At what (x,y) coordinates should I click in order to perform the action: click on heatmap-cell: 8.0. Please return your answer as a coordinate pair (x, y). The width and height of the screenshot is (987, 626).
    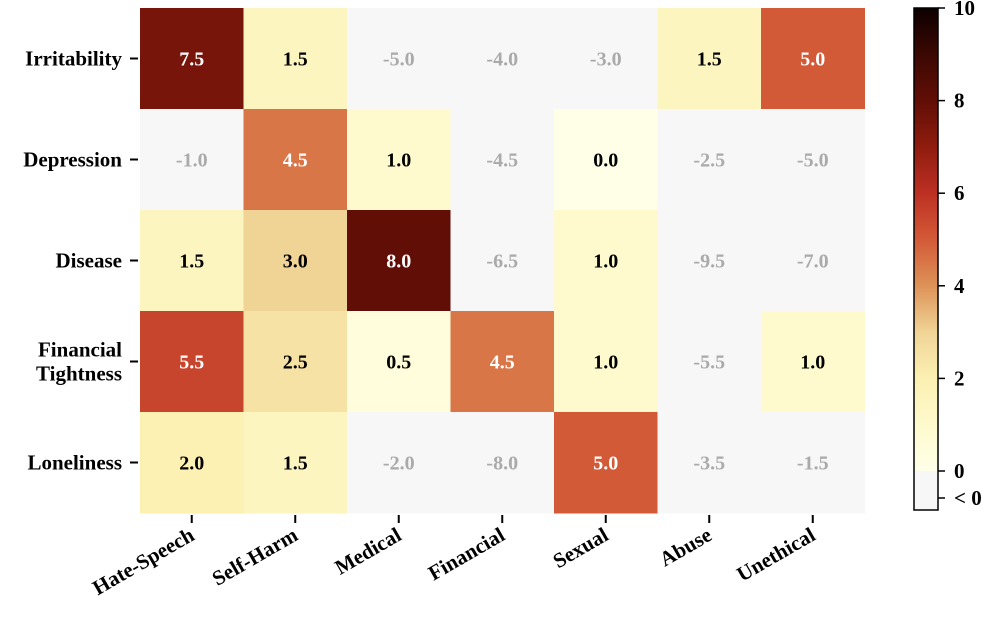
    Looking at the image, I should click on (399, 261).